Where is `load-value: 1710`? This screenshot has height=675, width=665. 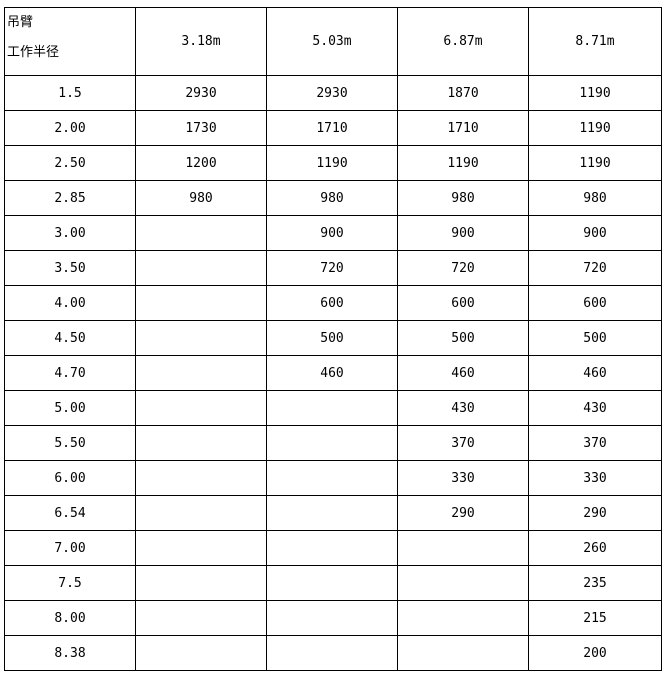
load-value: 1710 is located at coordinates (463, 128).